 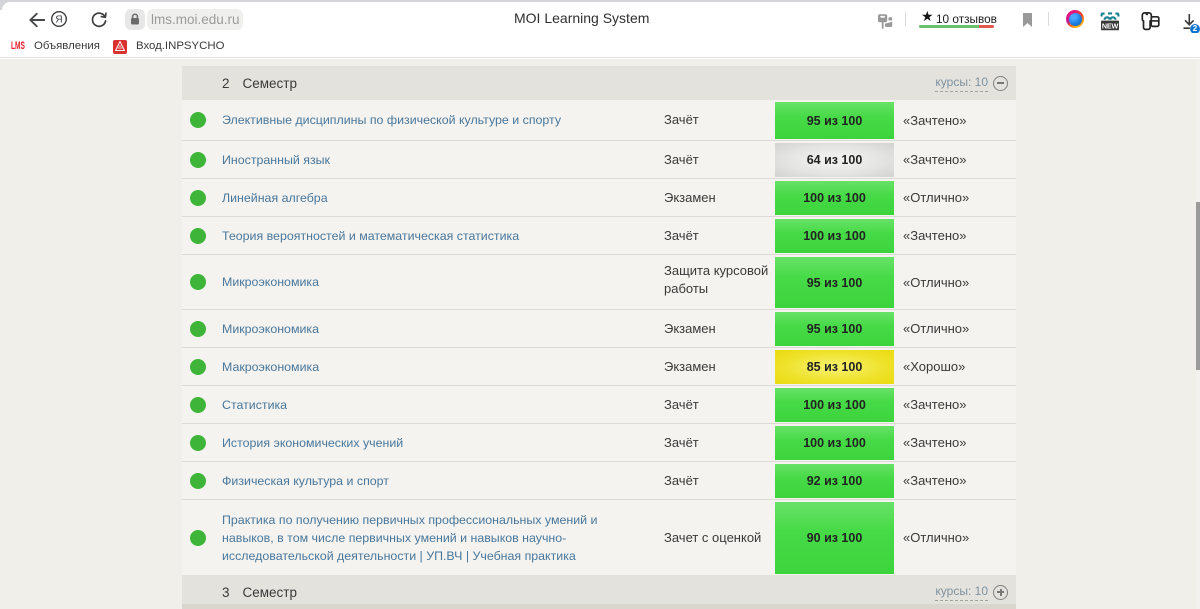 What do you see at coordinates (58, 20) in the screenshot?
I see `svg-text: Я` at bounding box center [58, 20].